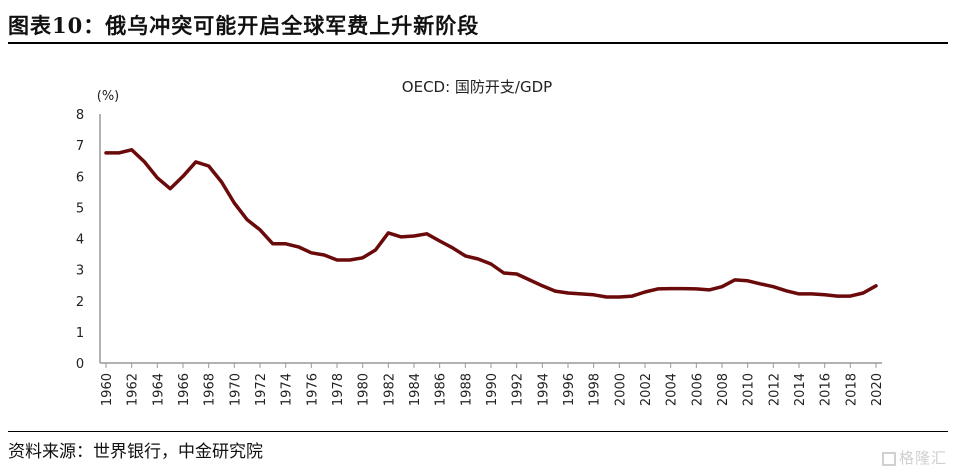  What do you see at coordinates (749, 389) in the screenshot?
I see `x-tick-label: 2010` at bounding box center [749, 389].